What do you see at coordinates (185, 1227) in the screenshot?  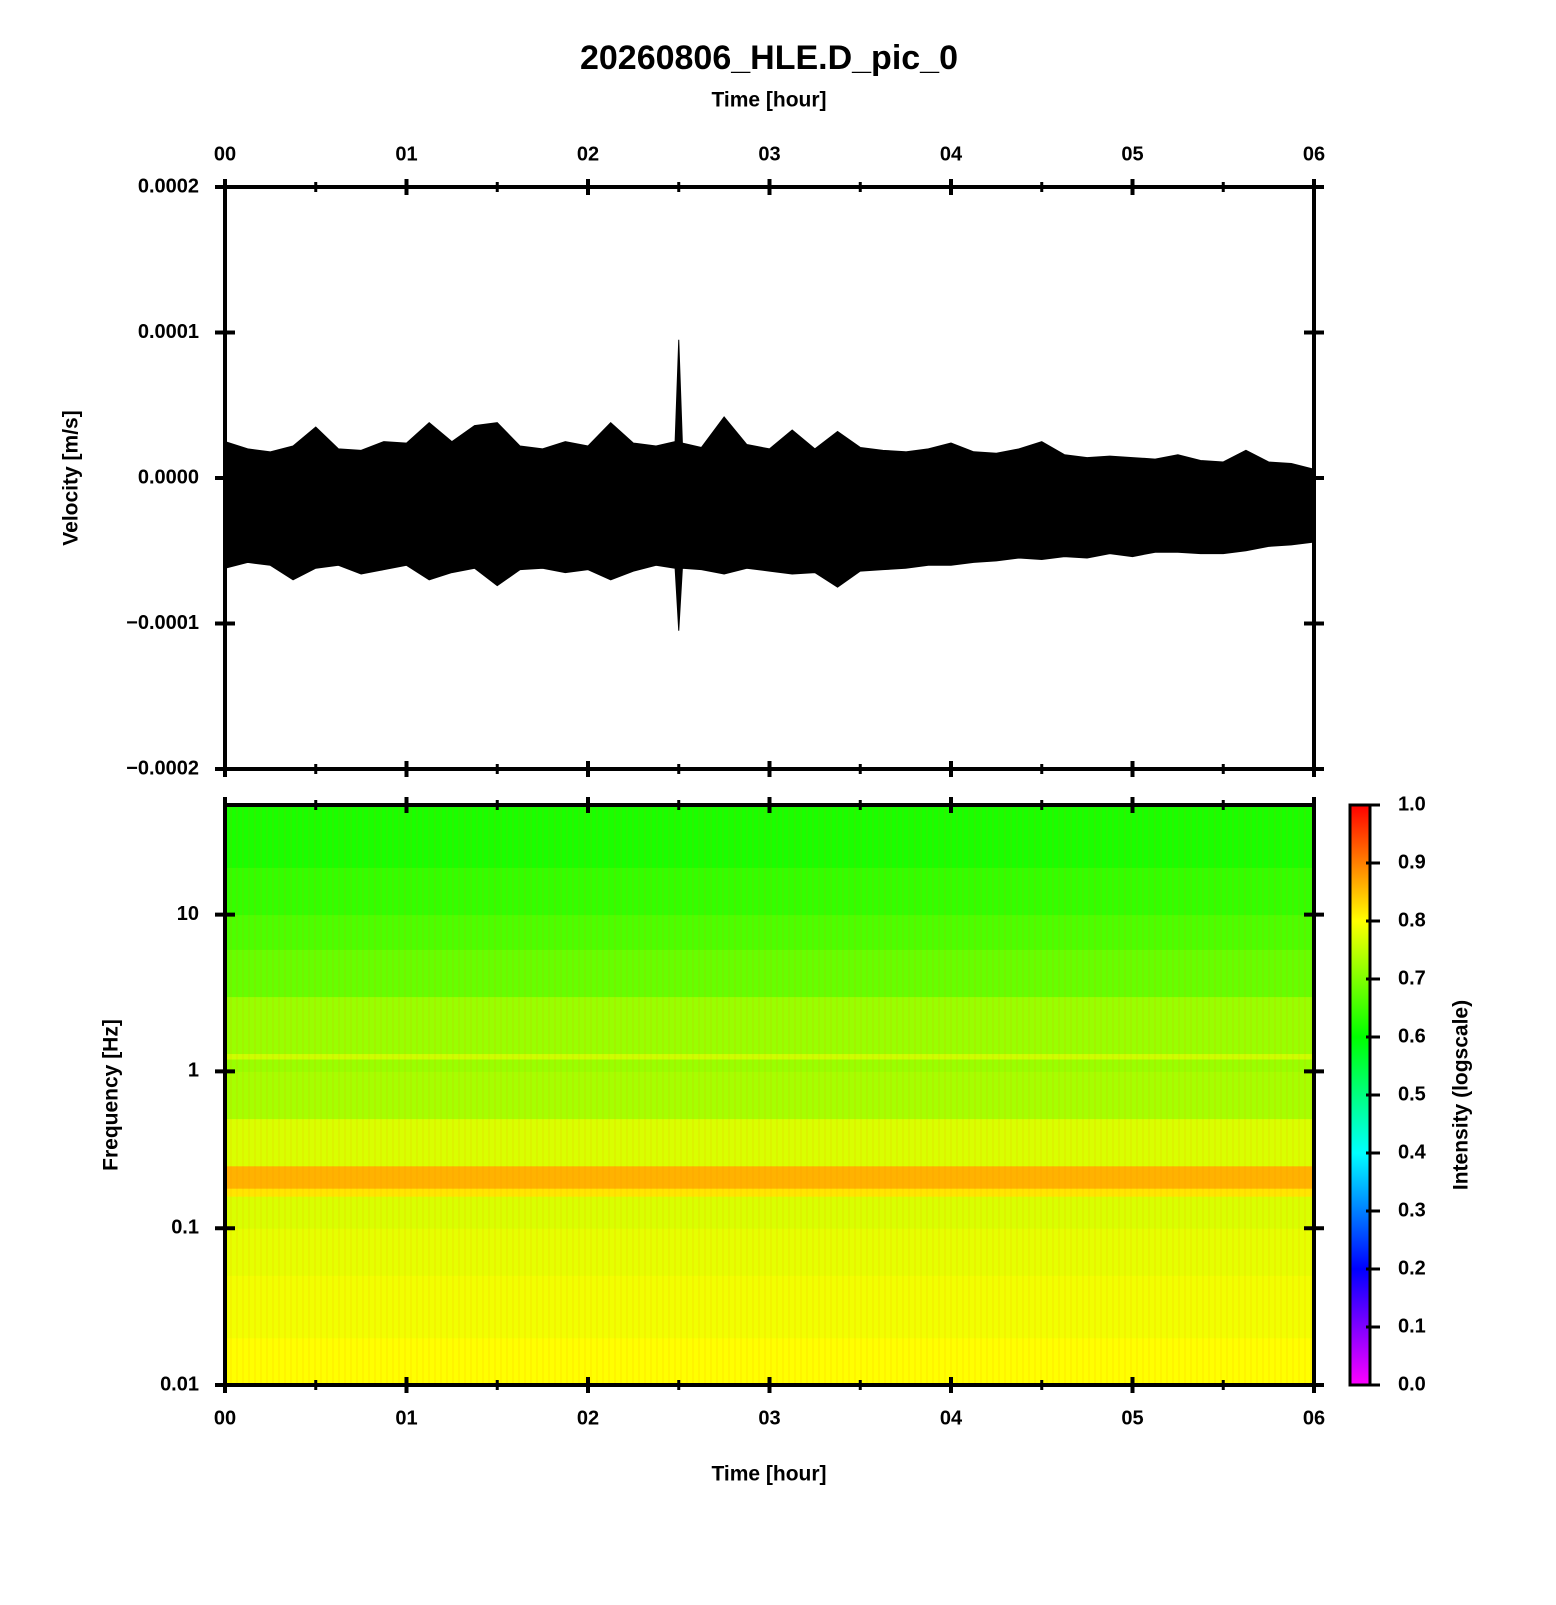 I see `y-tick-label: 0.1` at bounding box center [185, 1227].